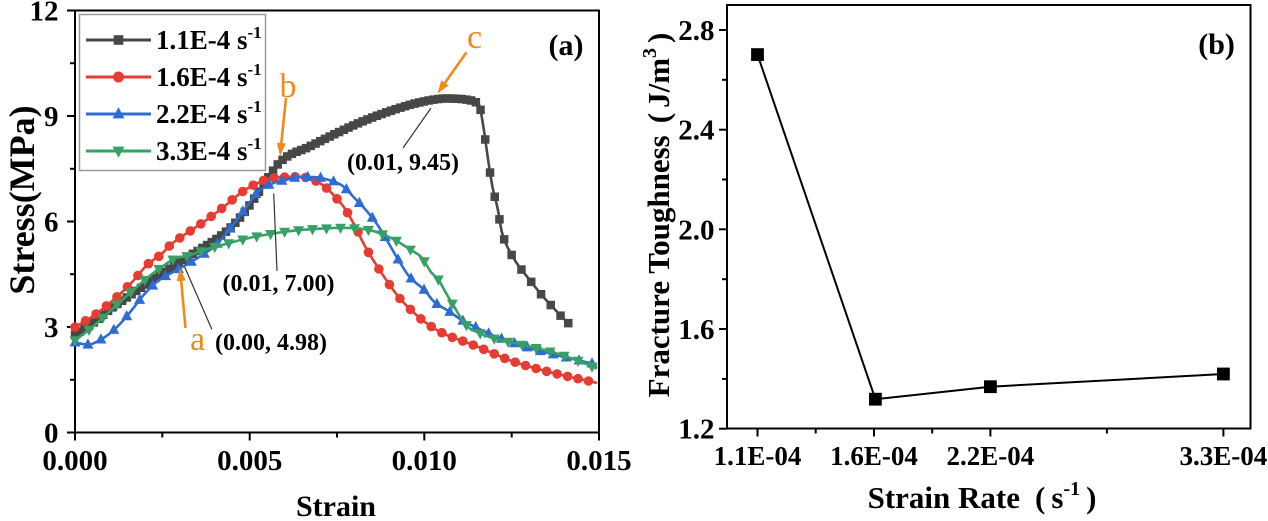 Image resolution: width=1268 pixels, height=521 pixels. I want to click on svg-text: 3.3E-04, so click(1224, 456).